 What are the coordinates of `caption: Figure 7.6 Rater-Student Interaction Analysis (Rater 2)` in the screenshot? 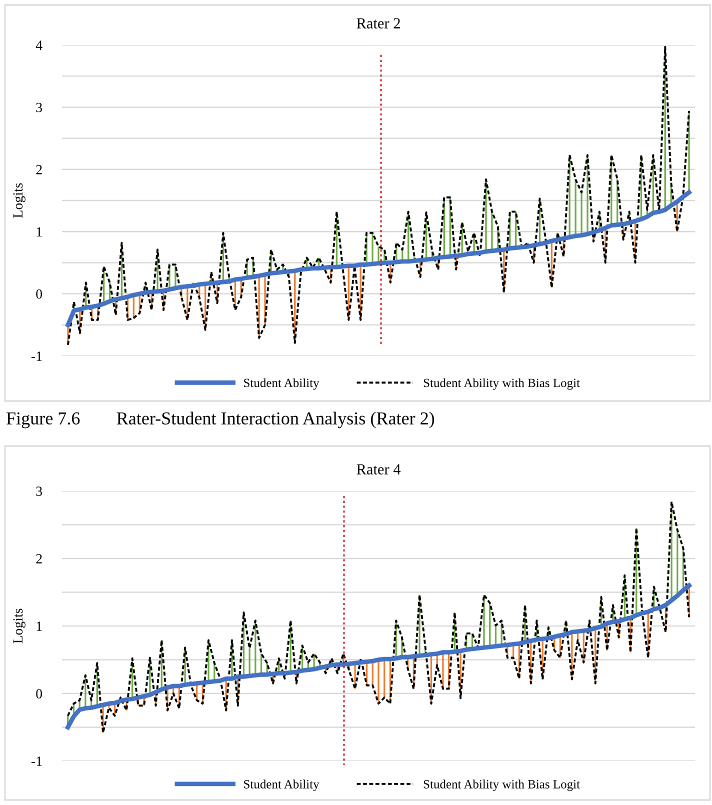 It's located at (220, 420).